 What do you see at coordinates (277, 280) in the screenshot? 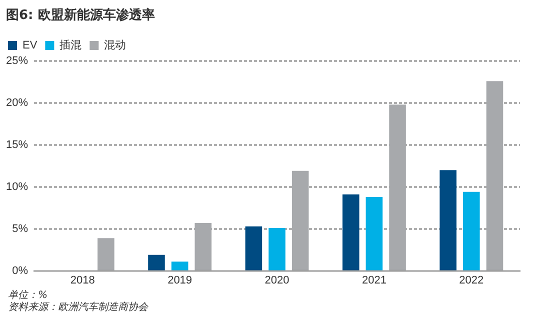
I see `x-tick-label: 2020` at bounding box center [277, 280].